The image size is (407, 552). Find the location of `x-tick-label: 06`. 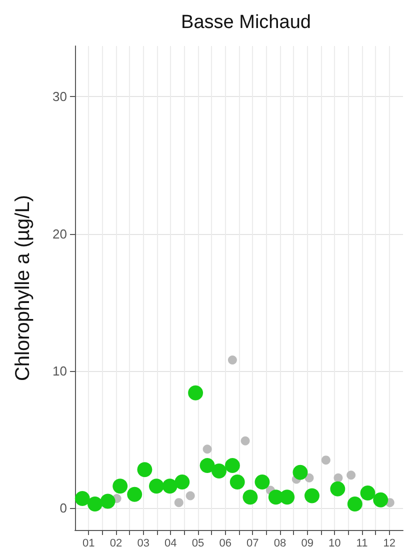

x-tick-label: 06 is located at coordinates (225, 544).